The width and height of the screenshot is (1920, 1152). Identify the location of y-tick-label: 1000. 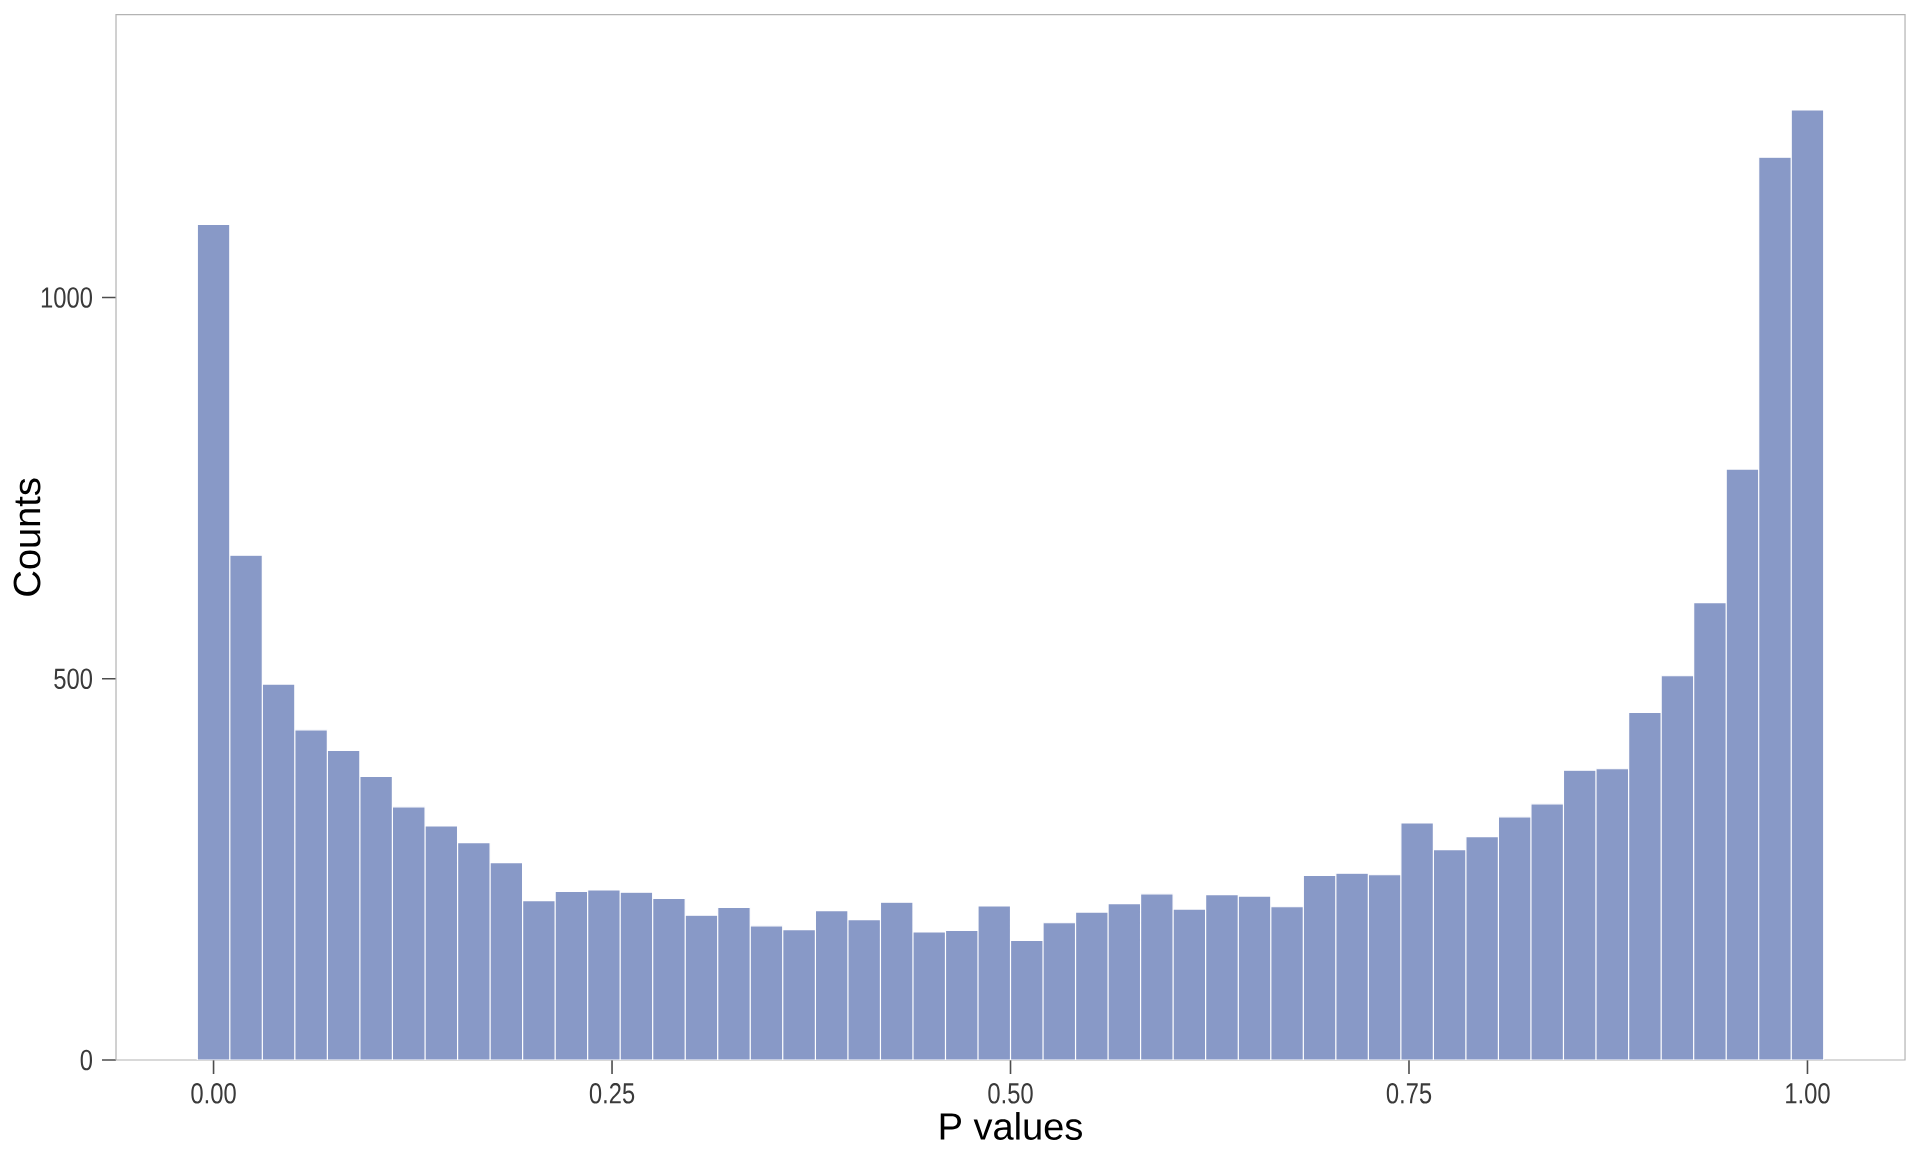
(67, 297).